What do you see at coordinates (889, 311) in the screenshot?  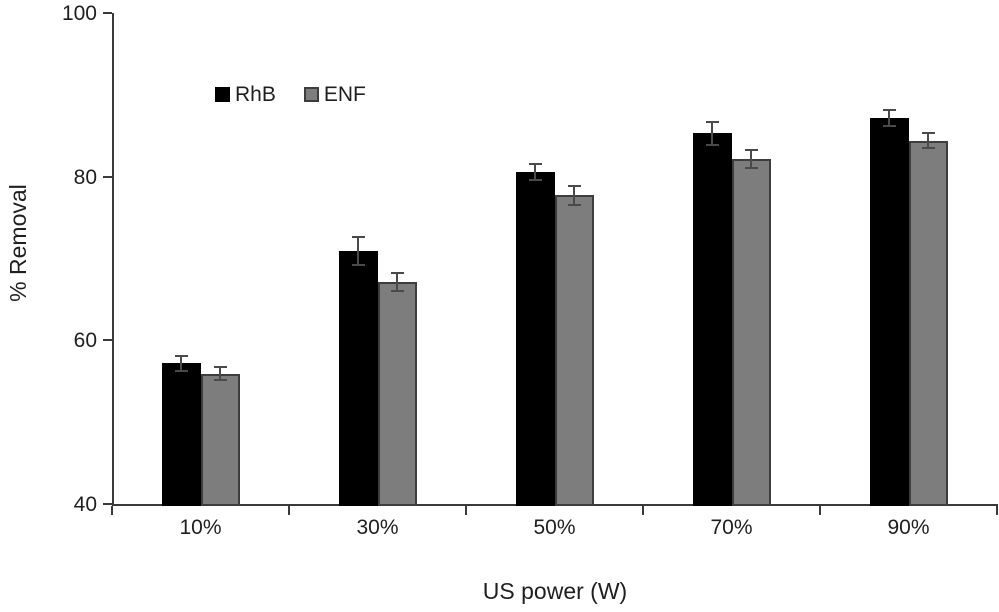 I see `bar-rhb-90pct` at bounding box center [889, 311].